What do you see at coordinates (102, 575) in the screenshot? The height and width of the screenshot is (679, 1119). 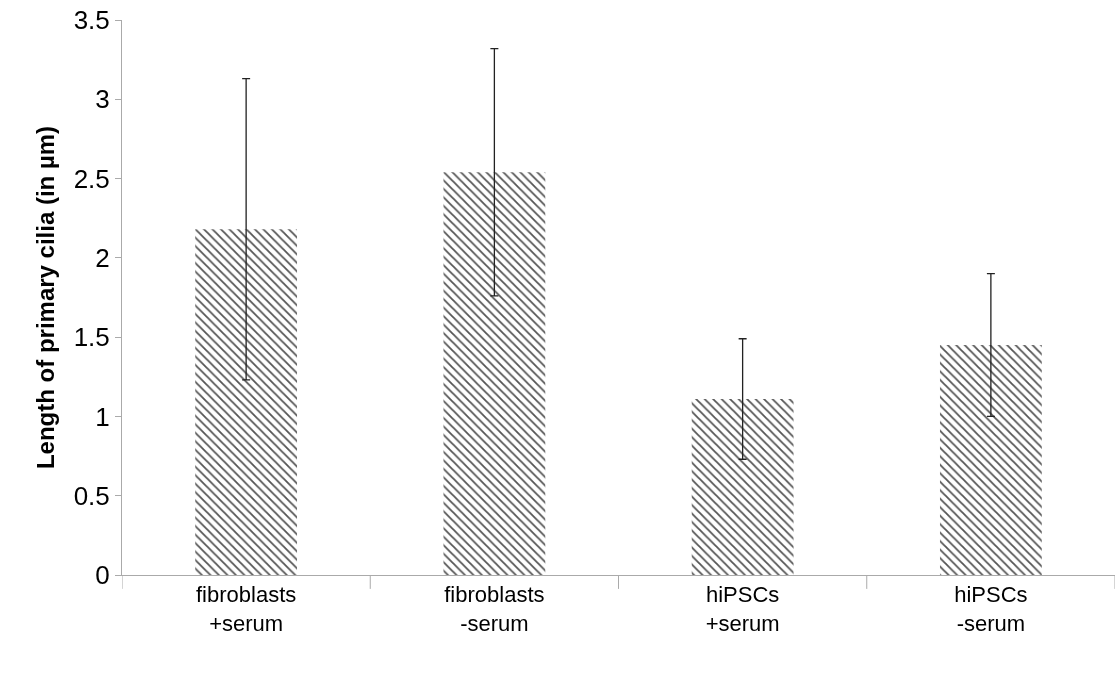 I see `y-tick-label: 0` at bounding box center [102, 575].